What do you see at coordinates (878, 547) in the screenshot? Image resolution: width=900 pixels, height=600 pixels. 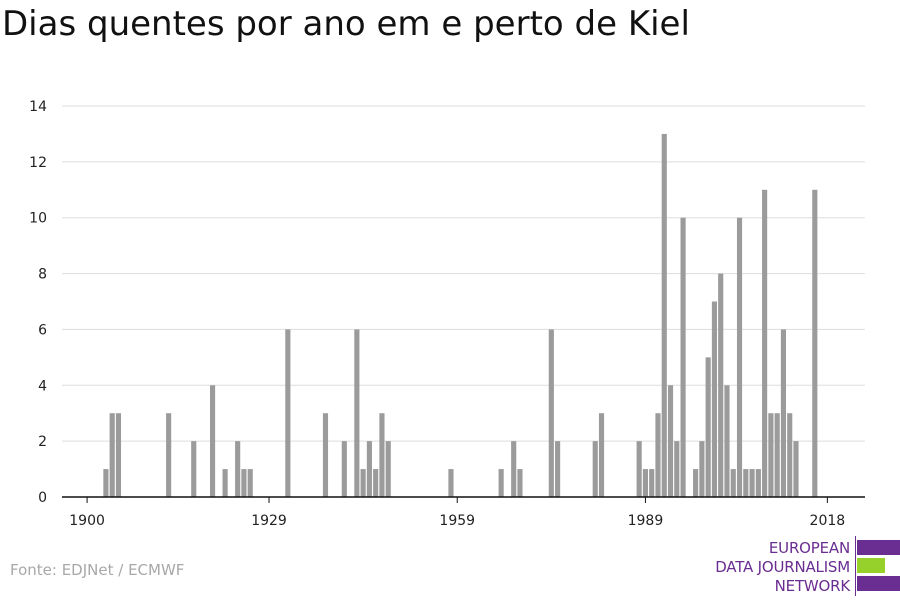 I see `logo-bar-top` at bounding box center [878, 547].